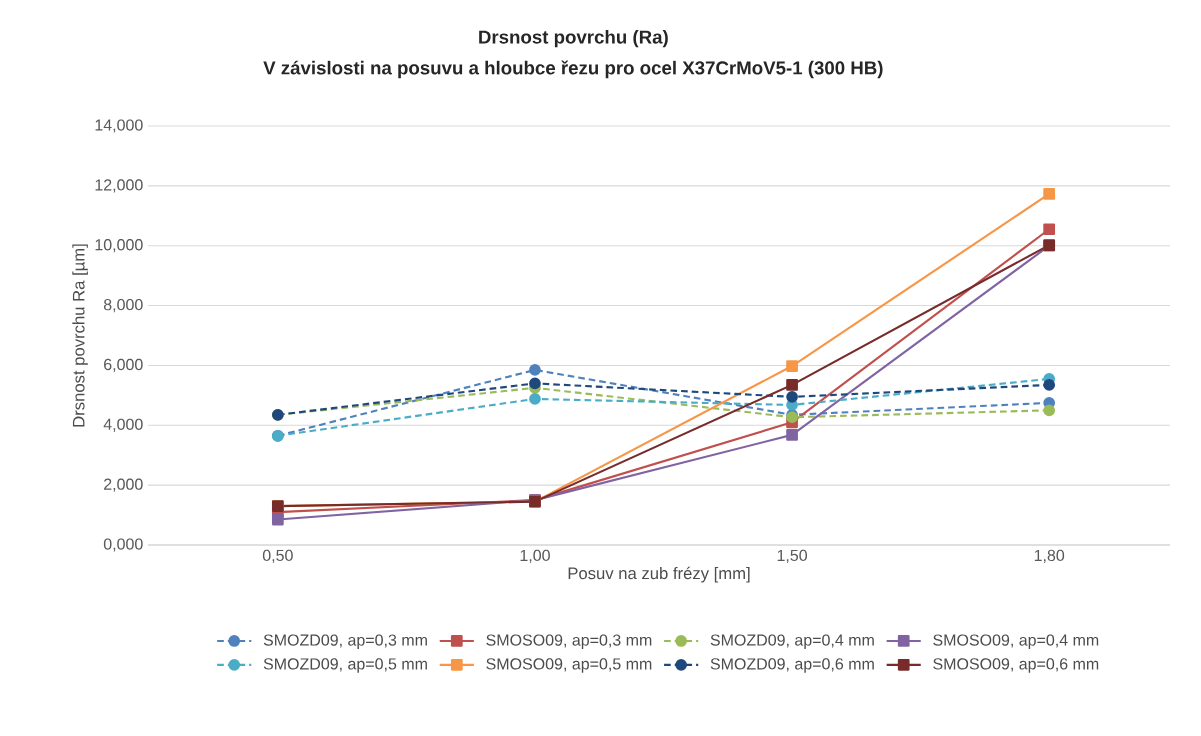 The width and height of the screenshot is (1201, 736). What do you see at coordinates (119, 186) in the screenshot?
I see `y-tick-label: 12,000` at bounding box center [119, 186].